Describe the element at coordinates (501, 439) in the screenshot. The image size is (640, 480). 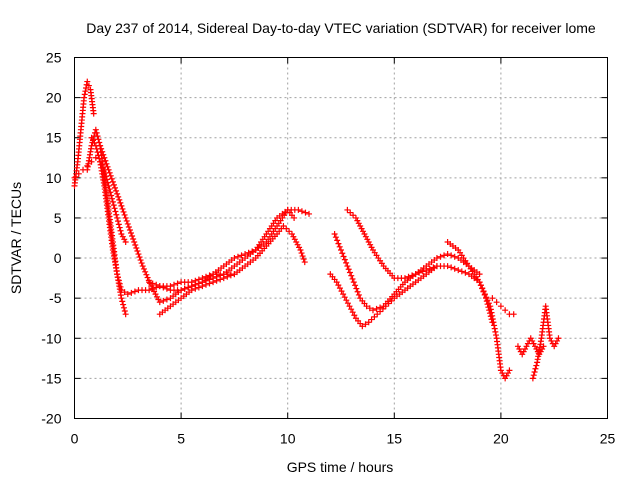
I see `x-tick-label: 20` at that location.